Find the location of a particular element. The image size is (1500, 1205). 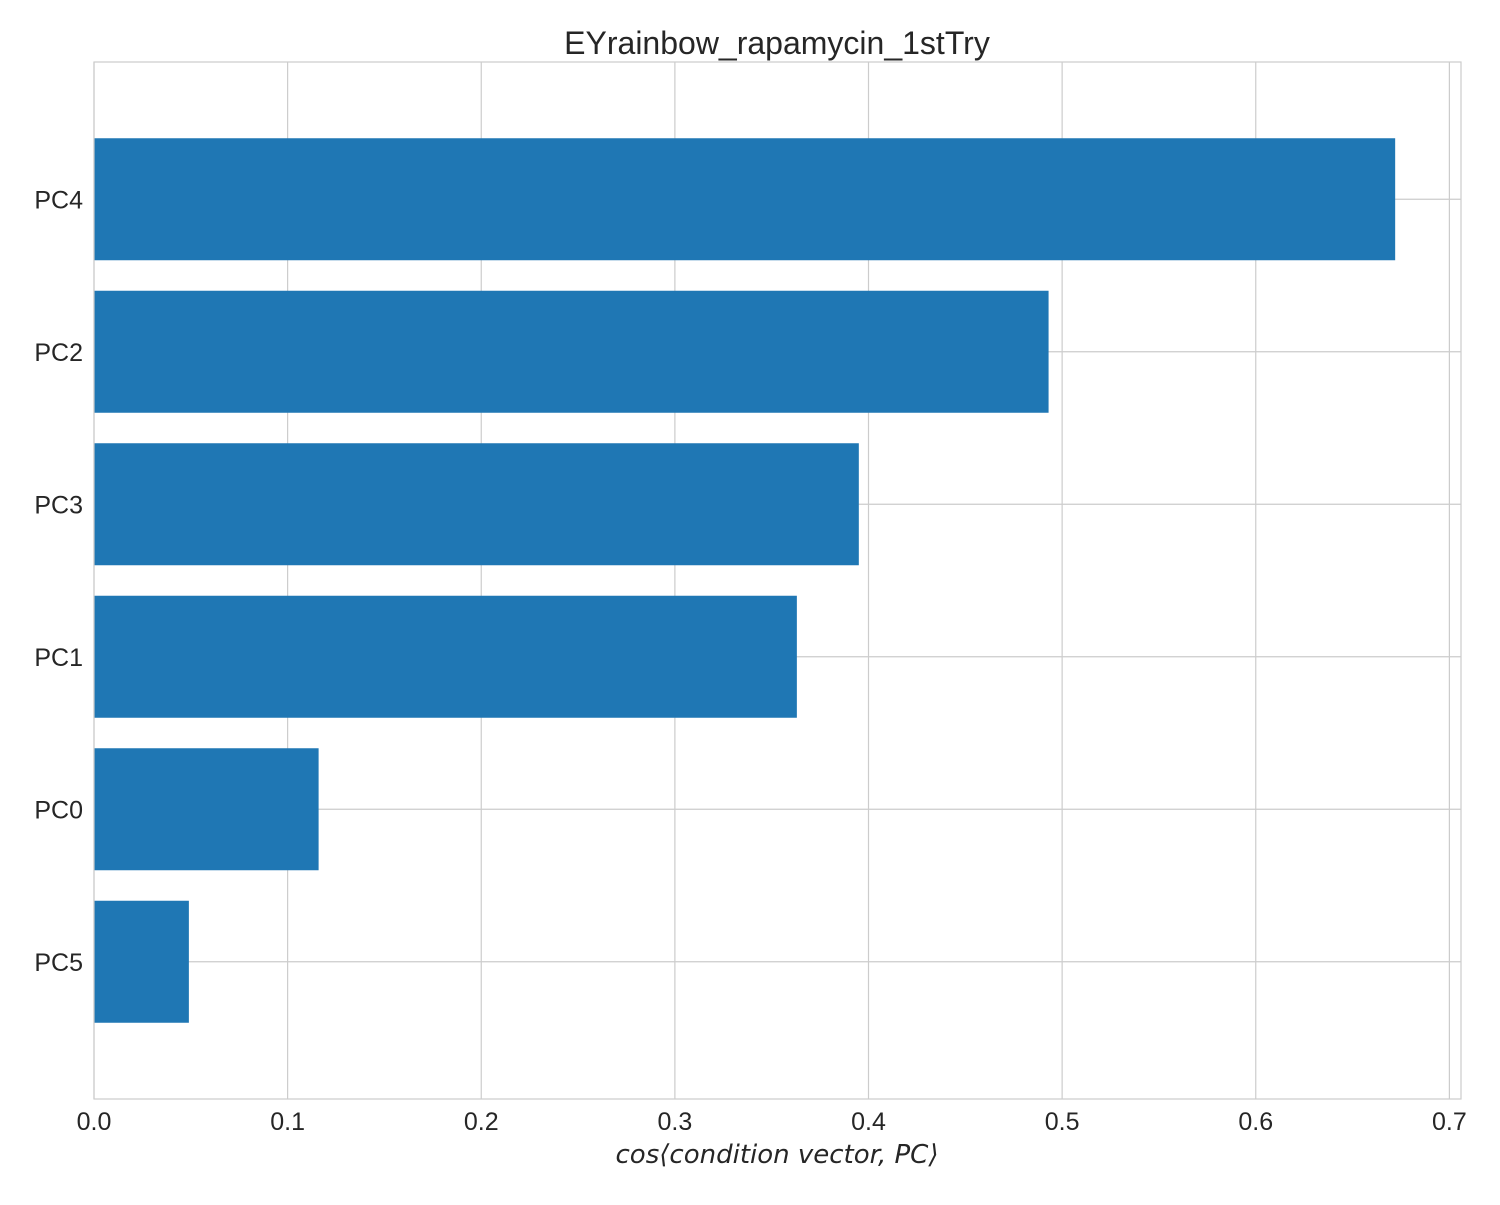

bar-pc0 is located at coordinates (206, 809).